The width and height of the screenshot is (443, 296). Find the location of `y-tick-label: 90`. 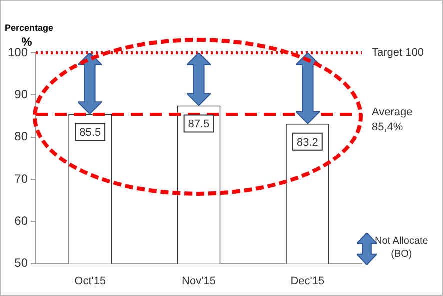

y-tick-label: 90 is located at coordinates (21, 94).